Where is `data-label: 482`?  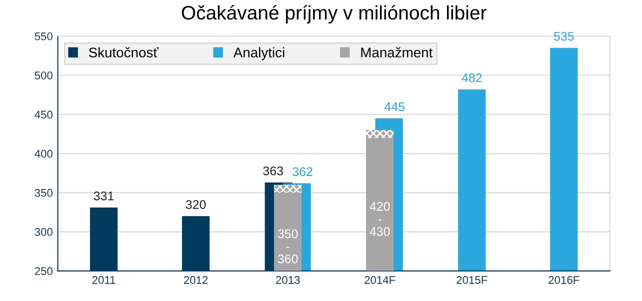
data-label: 482 is located at coordinates (472, 77).